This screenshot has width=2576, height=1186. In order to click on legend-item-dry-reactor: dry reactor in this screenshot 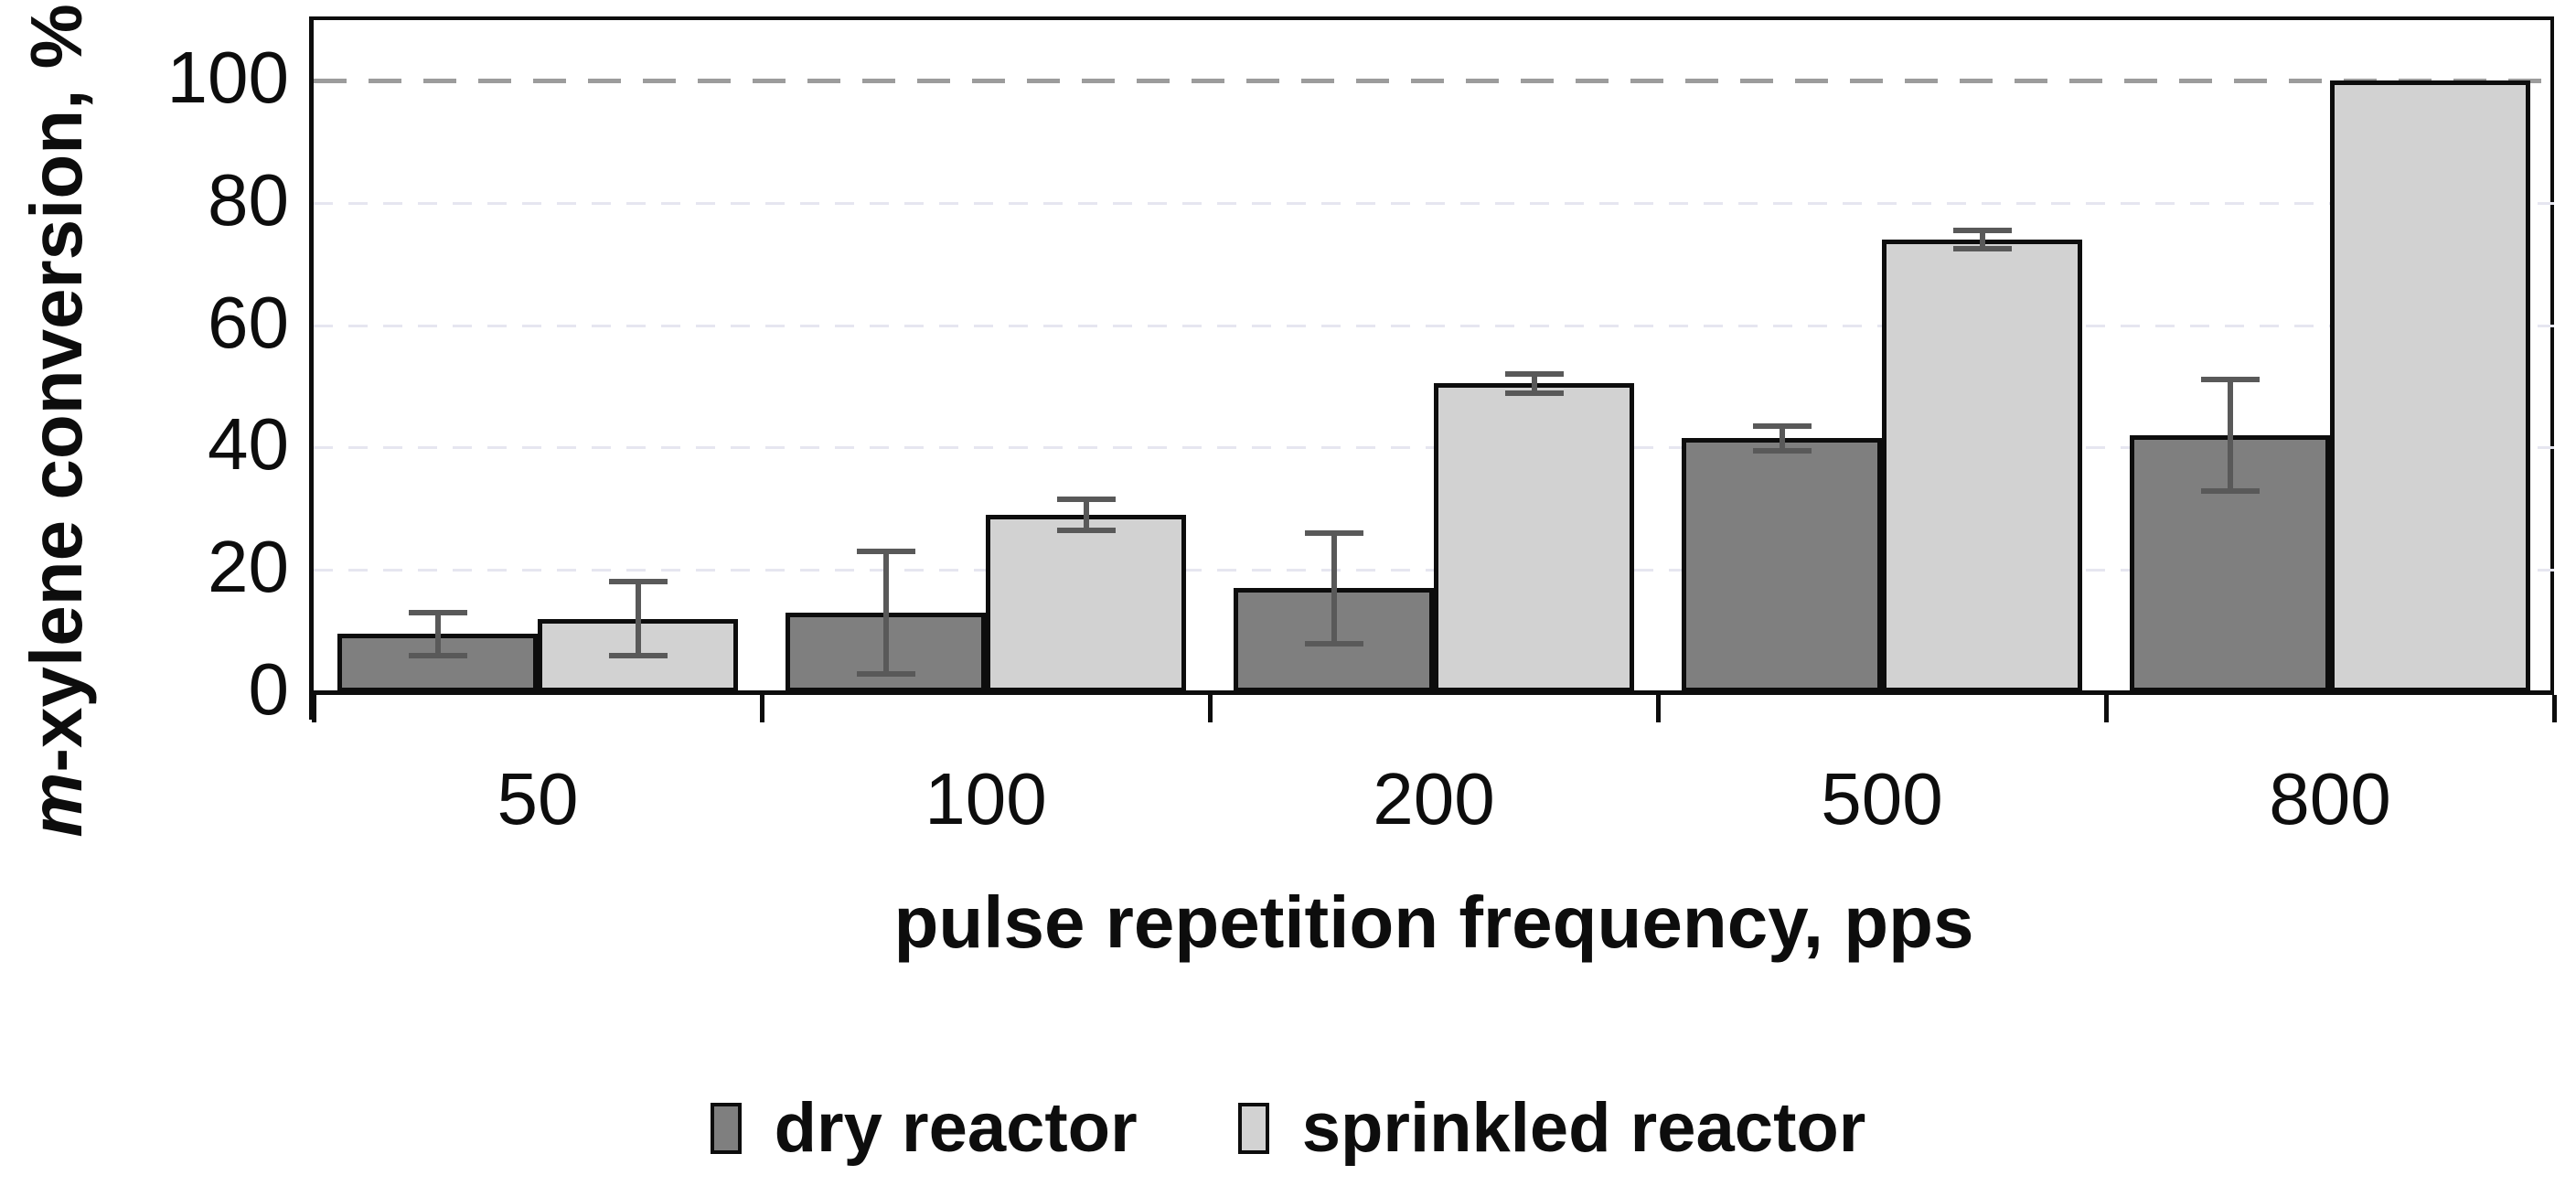, I will do `click(924, 1128)`.